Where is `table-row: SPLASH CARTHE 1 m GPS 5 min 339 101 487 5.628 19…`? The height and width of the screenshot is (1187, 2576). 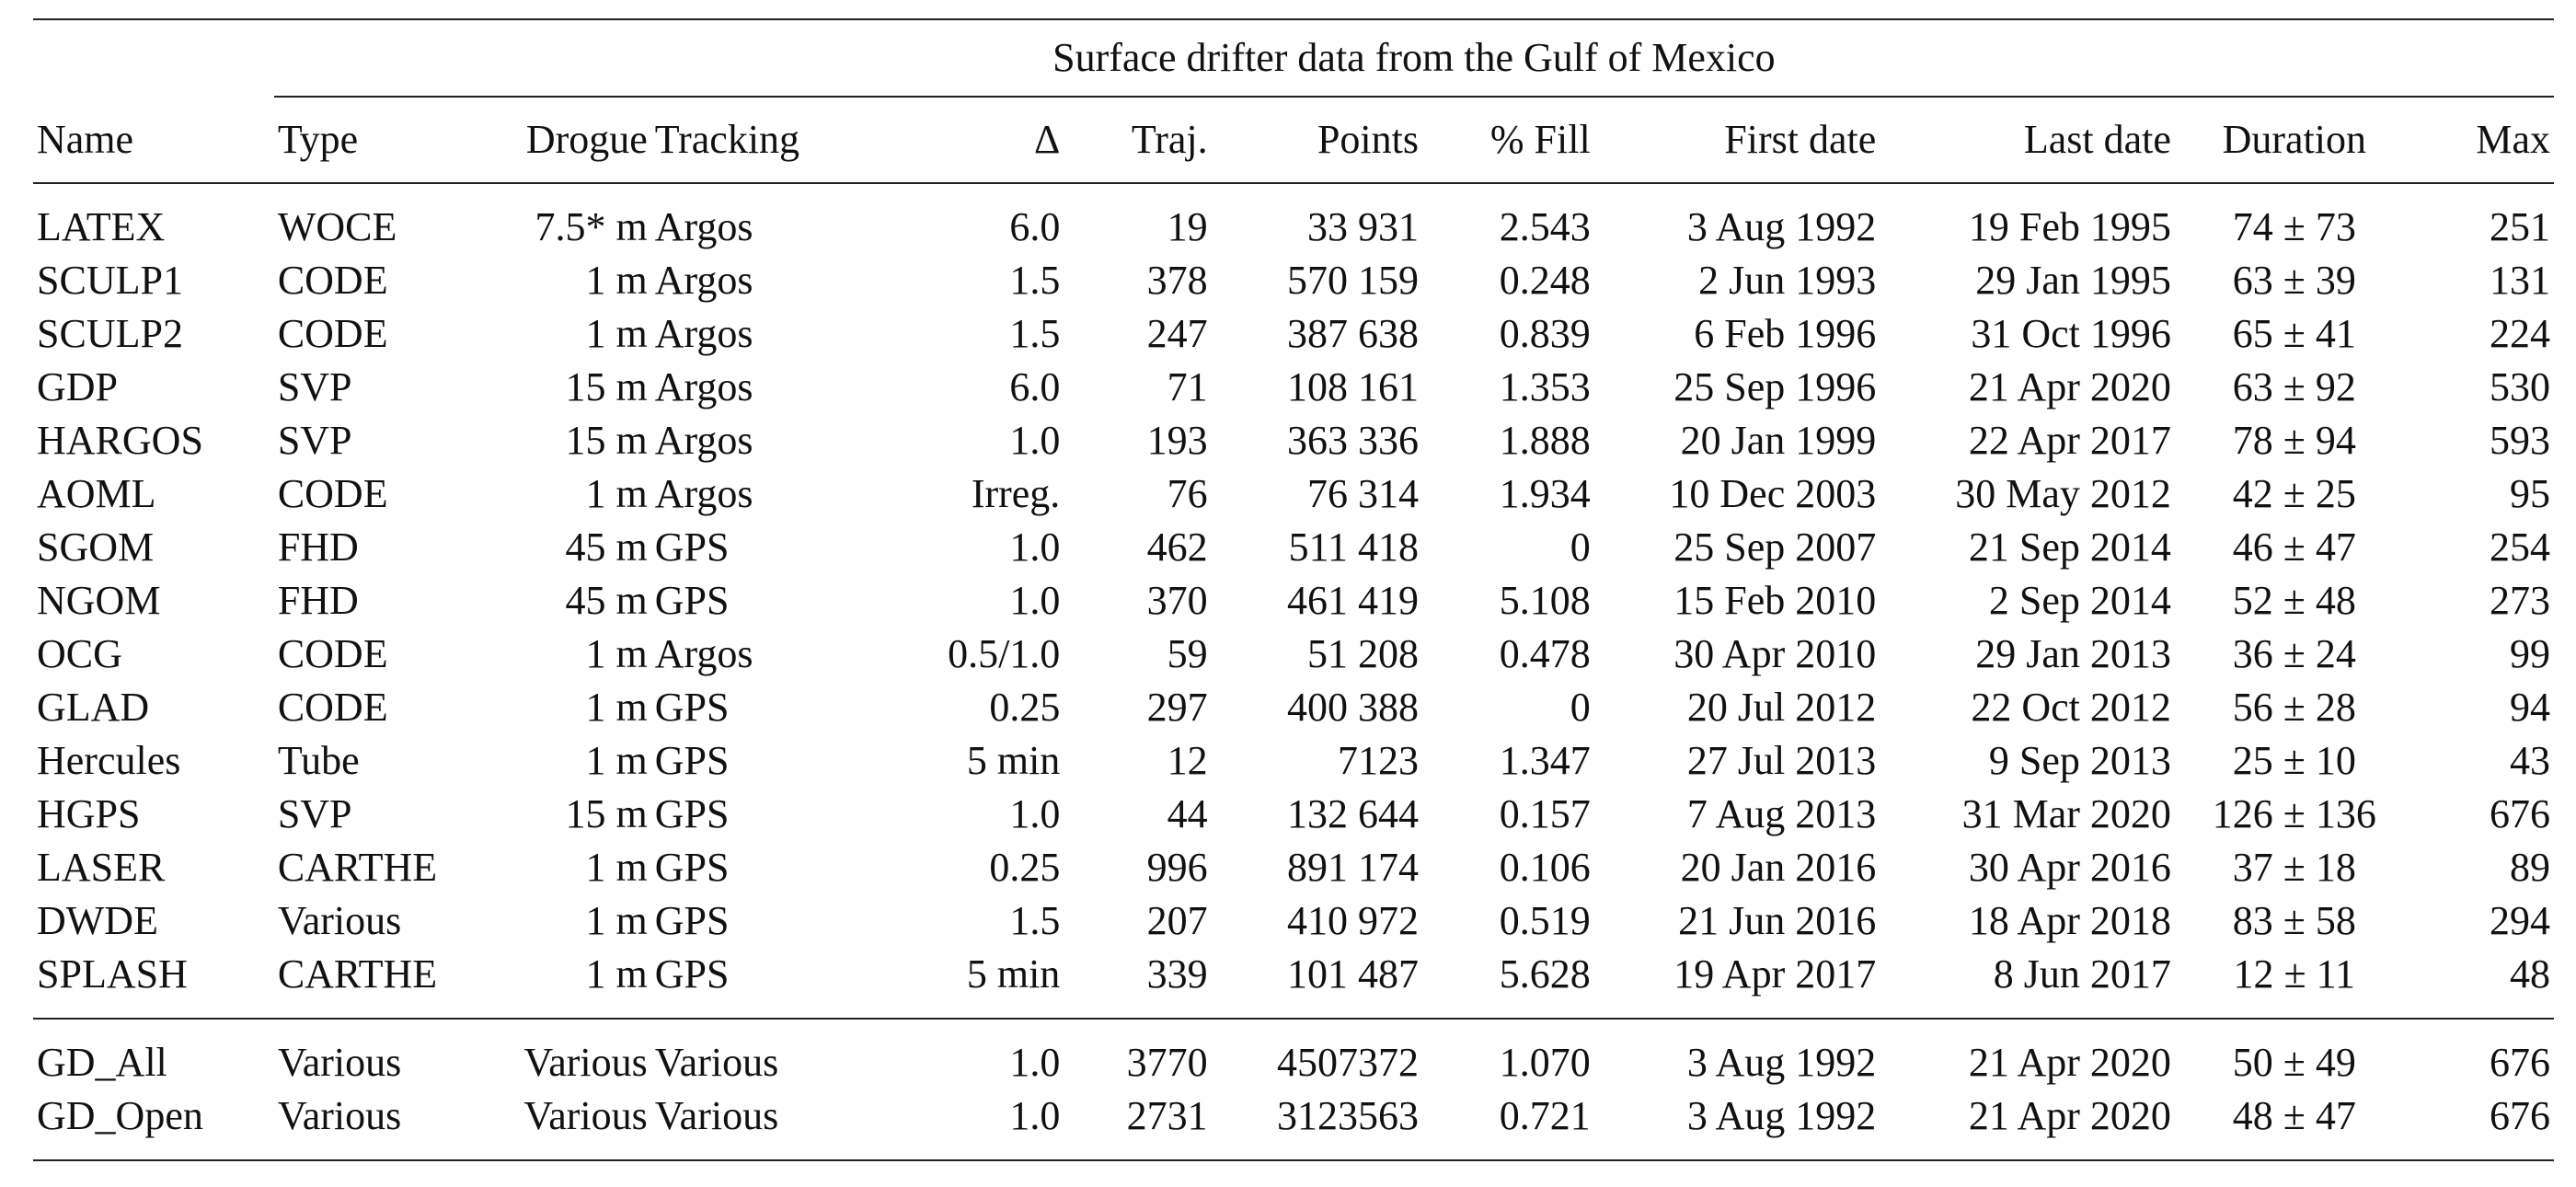 table-row: SPLASH CARTHE 1 m GPS 5 min 339 101 487 5.628 19… is located at coordinates (1293, 984).